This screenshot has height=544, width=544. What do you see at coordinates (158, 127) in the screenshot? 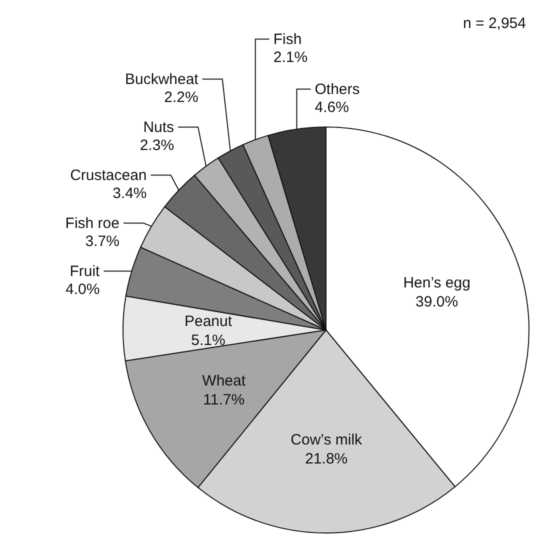
I see `slice-label: Nuts` at bounding box center [158, 127].